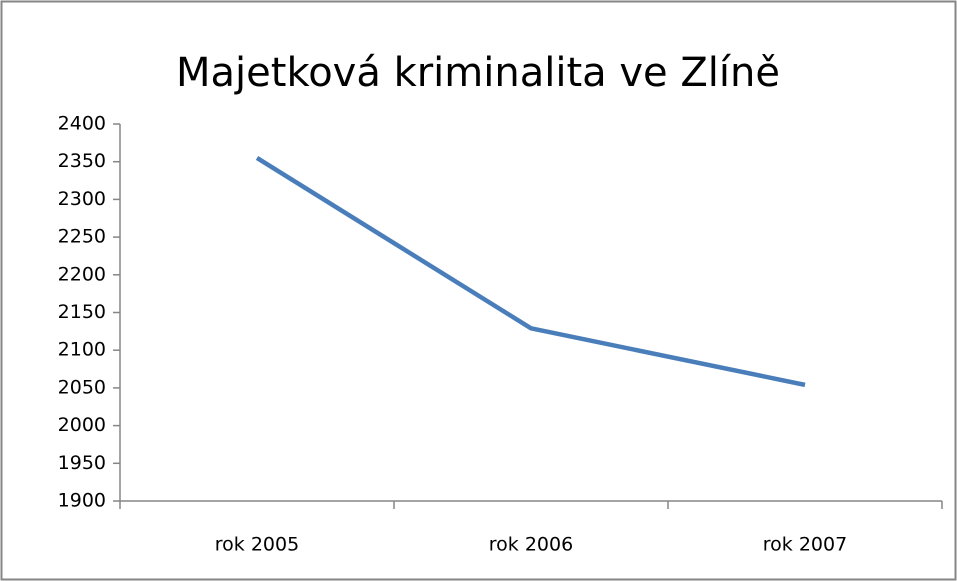 This screenshot has width=957, height=581. Describe the element at coordinates (531, 545) in the screenshot. I see `x-tick-label: rok 2006` at that location.